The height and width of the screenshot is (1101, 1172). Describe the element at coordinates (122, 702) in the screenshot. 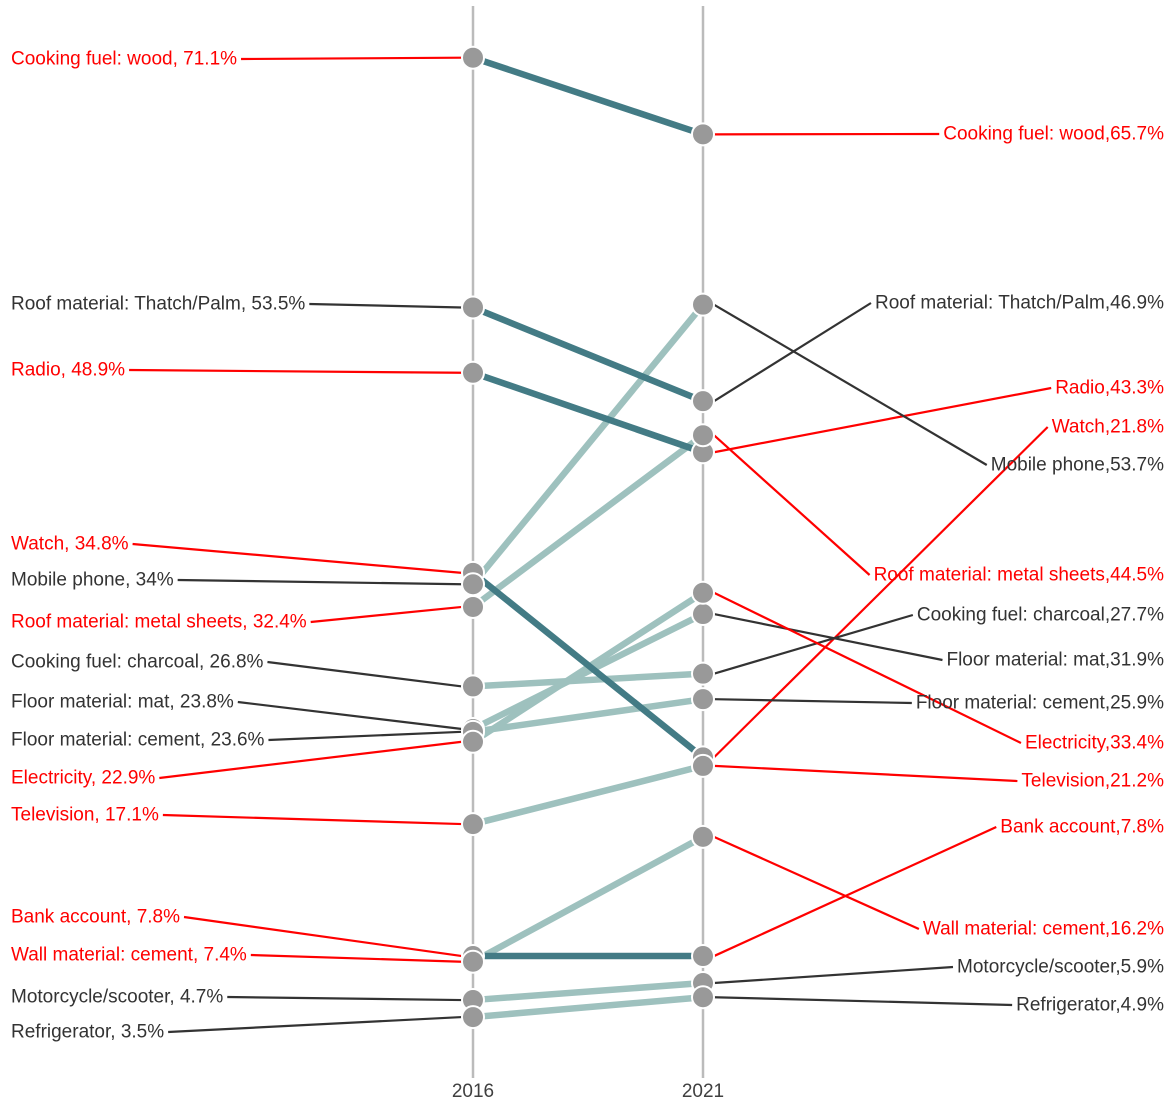

I see `label-2016-floor-material-mat: Floor material: mat, 23.8%` at that location.